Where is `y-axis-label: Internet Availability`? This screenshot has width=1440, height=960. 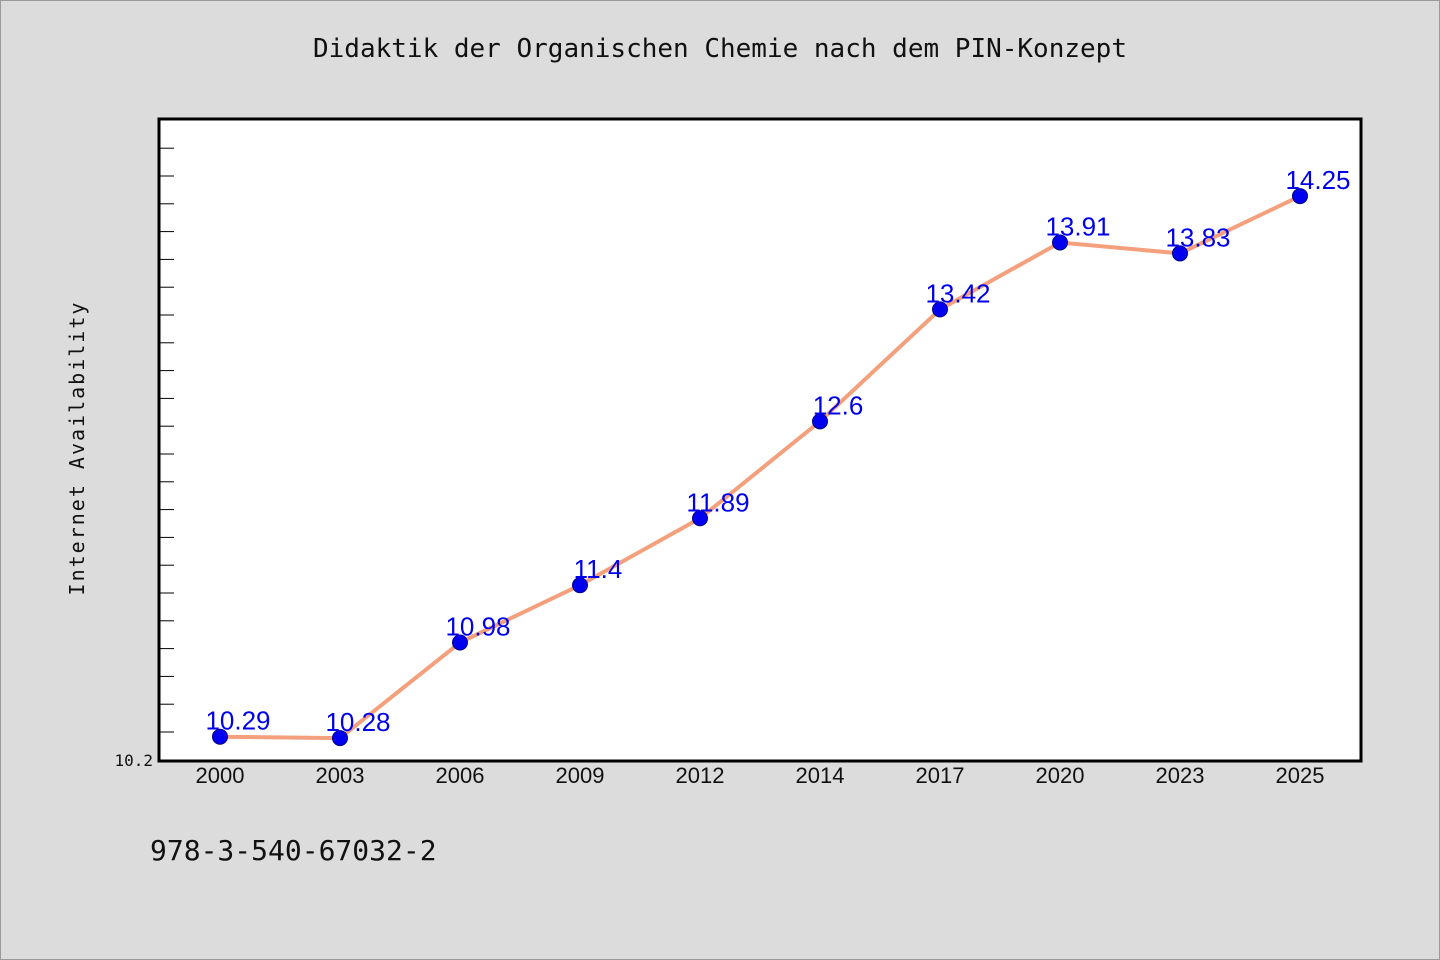 y-axis-label: Internet Availability is located at coordinates (77, 448).